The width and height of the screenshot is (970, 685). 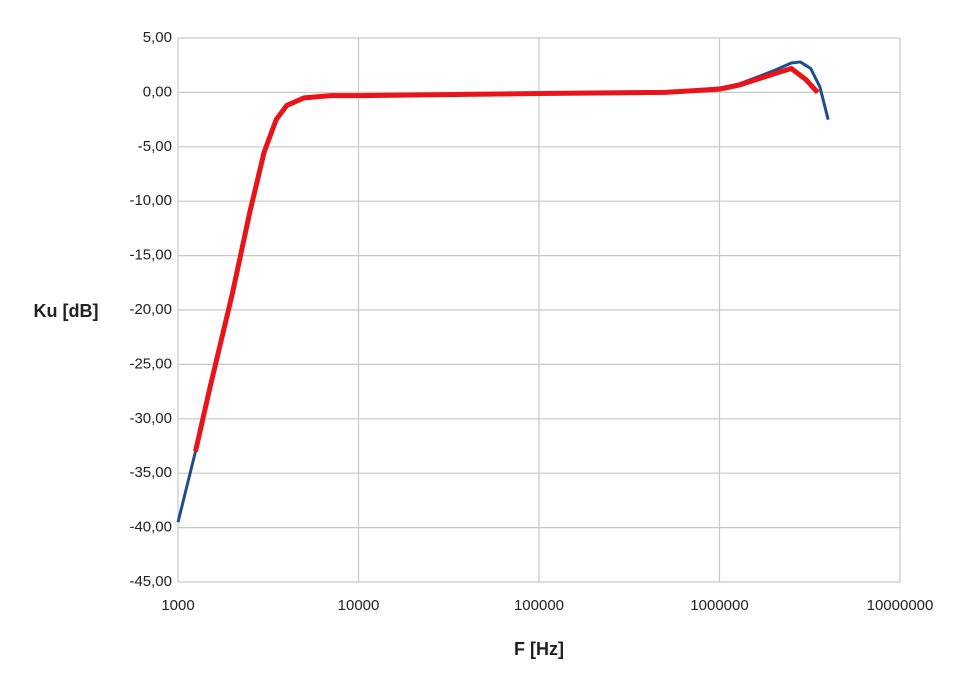 I want to click on y-tick-label: -5,00, so click(x=155, y=146).